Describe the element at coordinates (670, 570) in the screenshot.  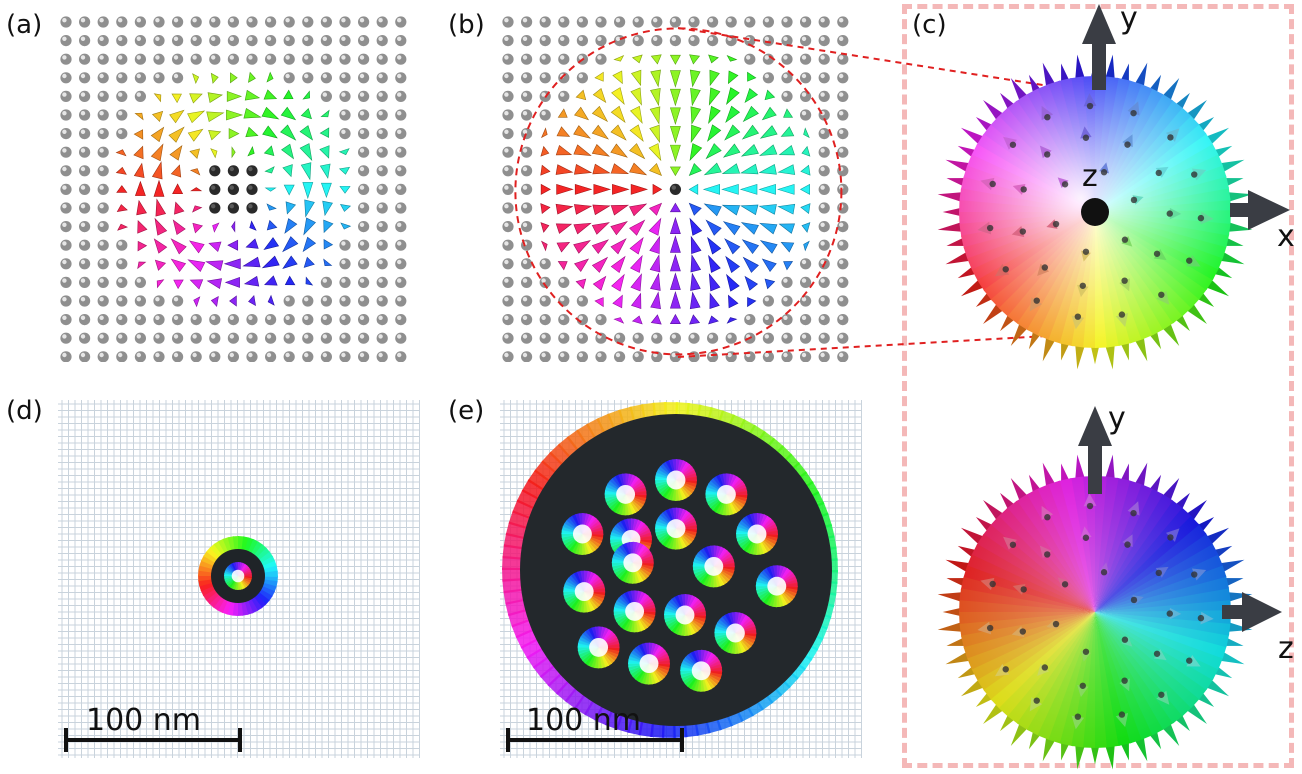
I see `skyrmion-bag` at that location.